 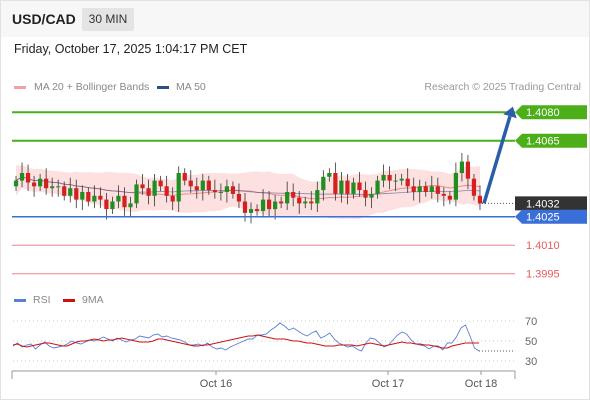 What do you see at coordinates (93, 300) in the screenshot?
I see `rsi-ma9-legend-label: 9MA` at bounding box center [93, 300].